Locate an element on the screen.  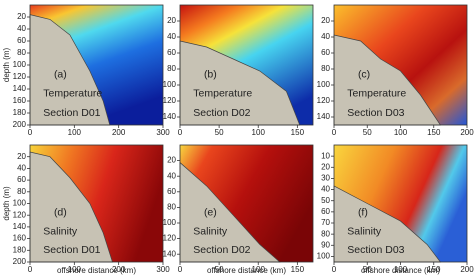
y-tick-label: 50 is located at coordinates (325, 200).